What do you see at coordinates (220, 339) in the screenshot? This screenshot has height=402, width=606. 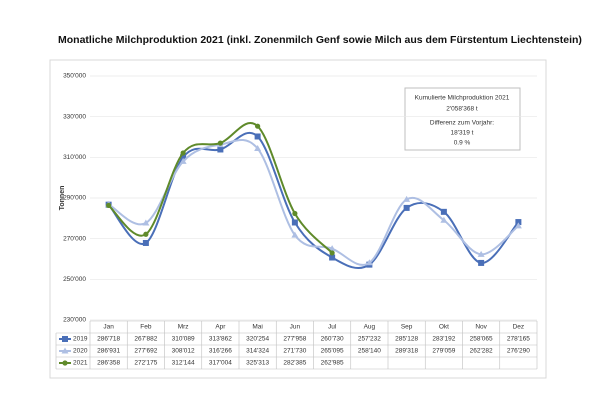 I see `table-cell: 313'862` at bounding box center [220, 339].